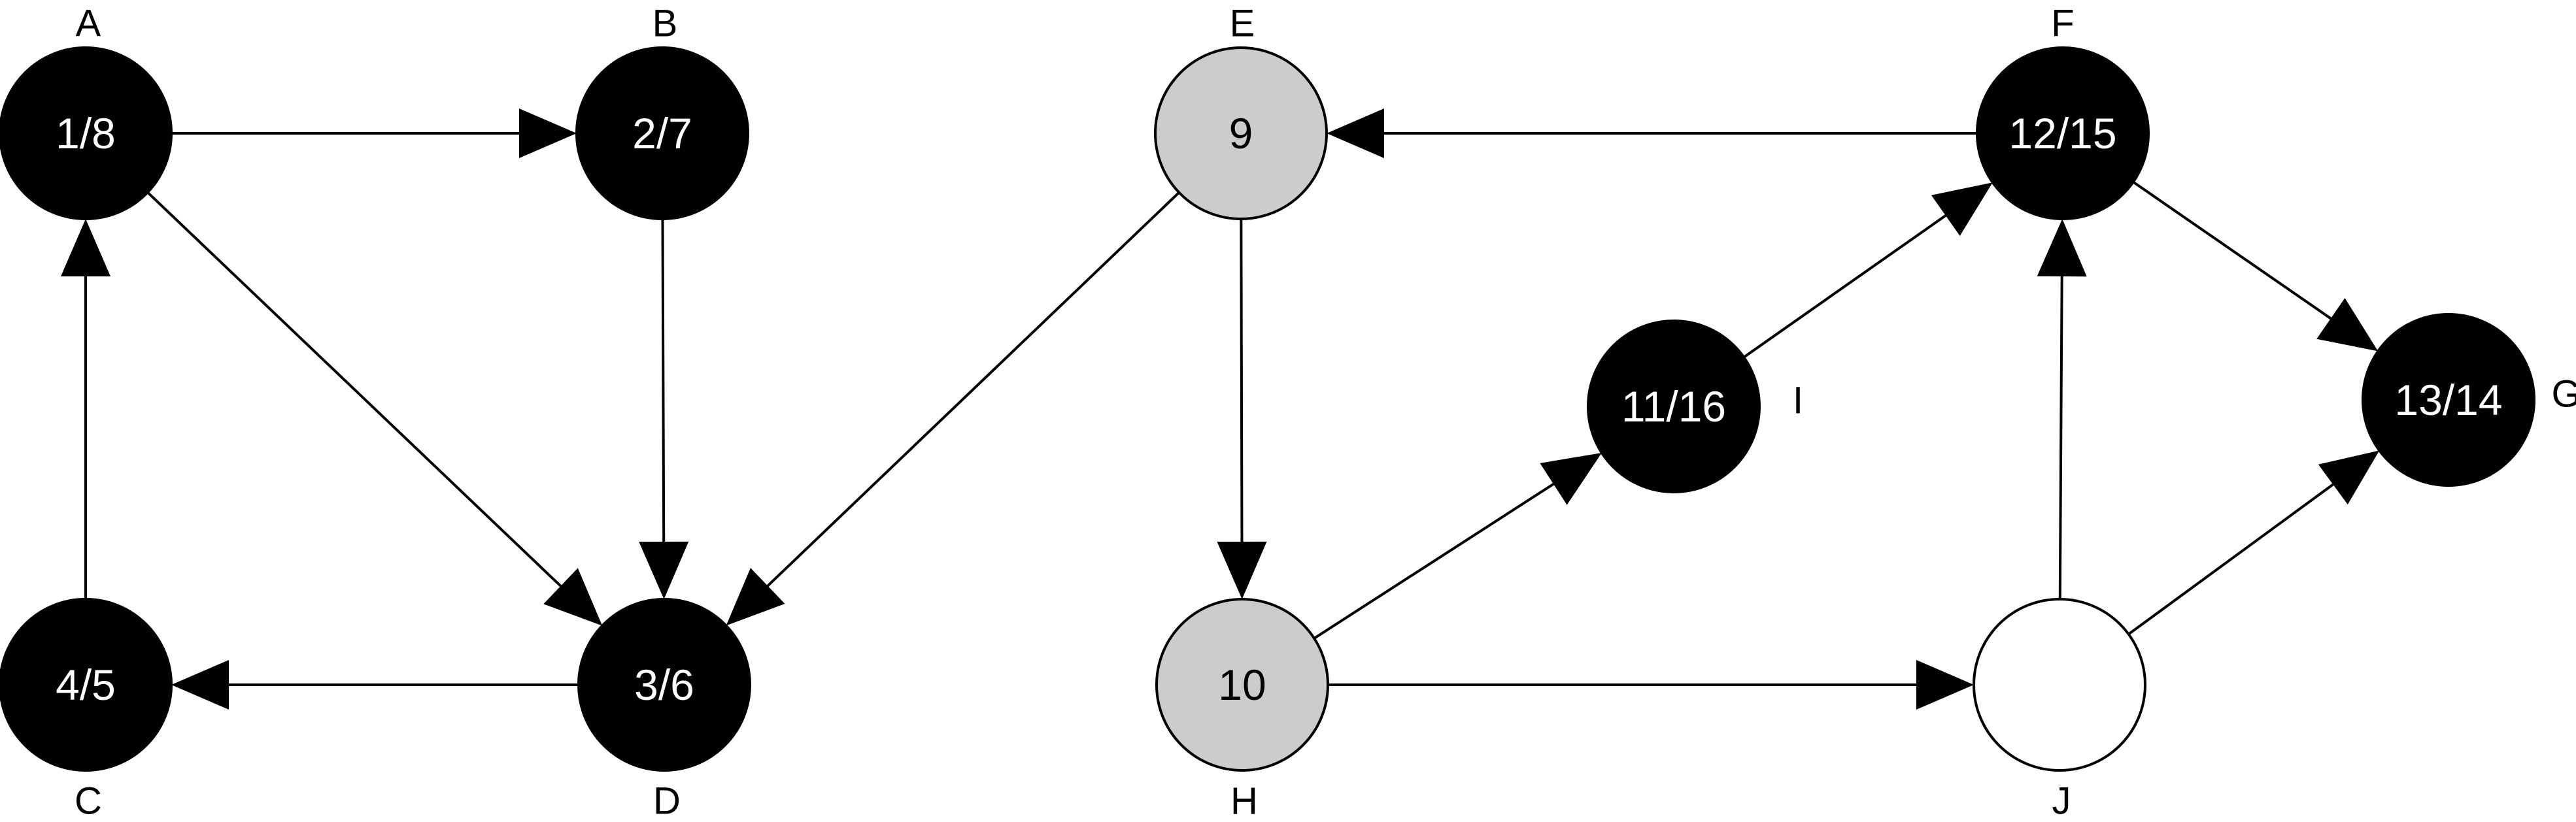 The height and width of the screenshot is (822, 2576). I want to click on node-value: 12/15, so click(2062, 133).